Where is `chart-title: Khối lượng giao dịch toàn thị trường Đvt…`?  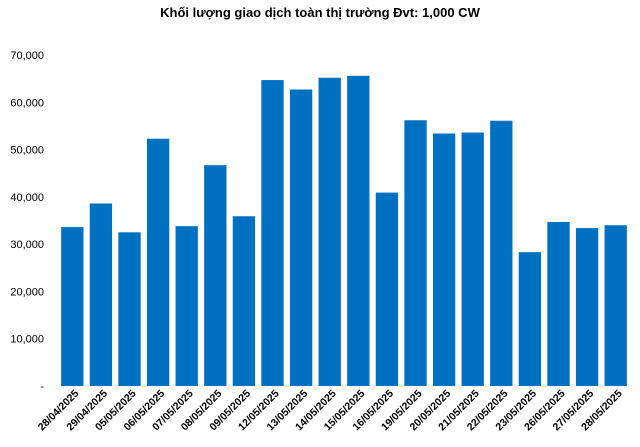 chart-title: Khối lượng giao dịch toàn thị trường Đvt… is located at coordinates (320, 12).